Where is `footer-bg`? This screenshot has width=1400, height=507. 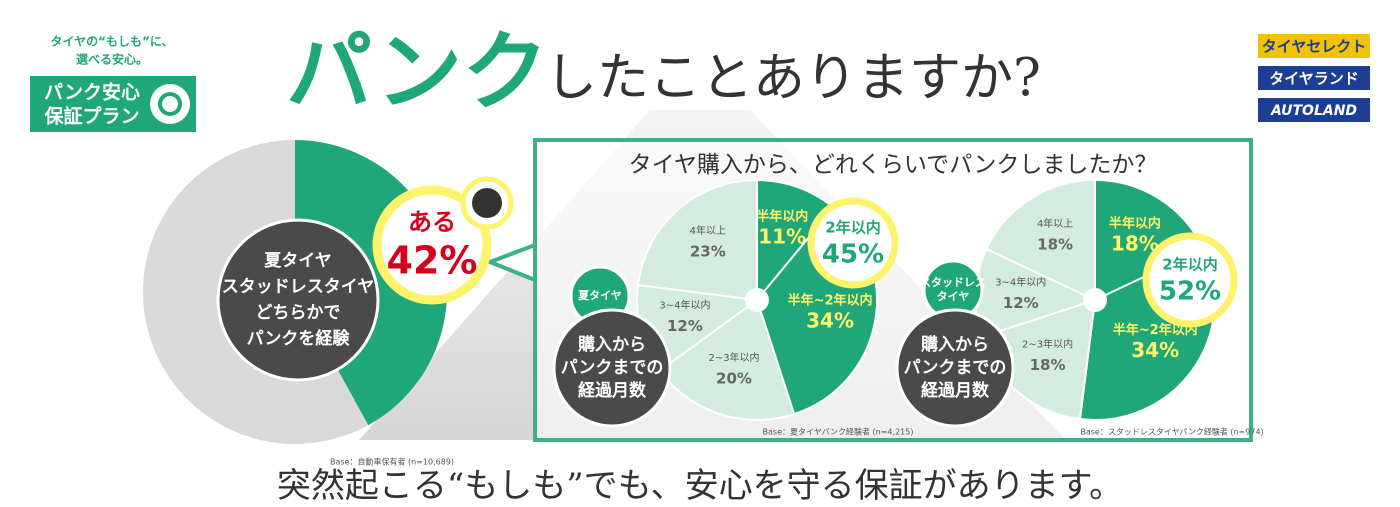
footer-bg is located at coordinates (700, 473).